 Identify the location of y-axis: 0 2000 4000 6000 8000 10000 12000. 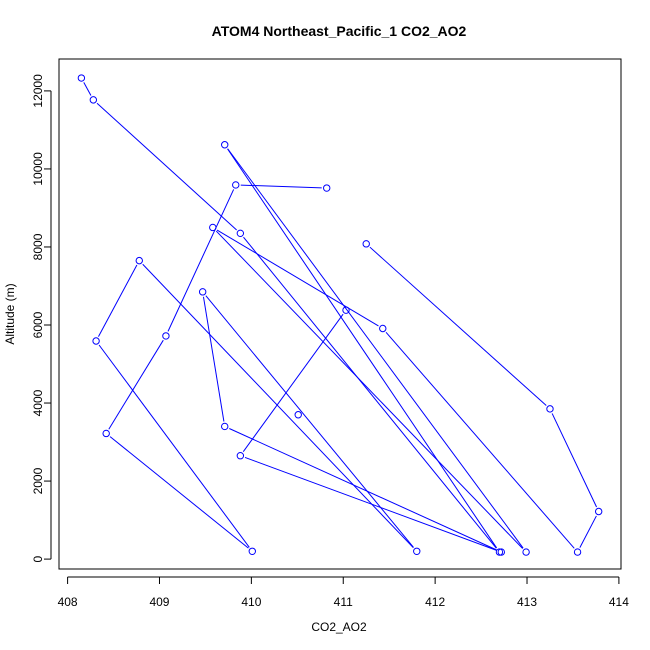
(41, 318).